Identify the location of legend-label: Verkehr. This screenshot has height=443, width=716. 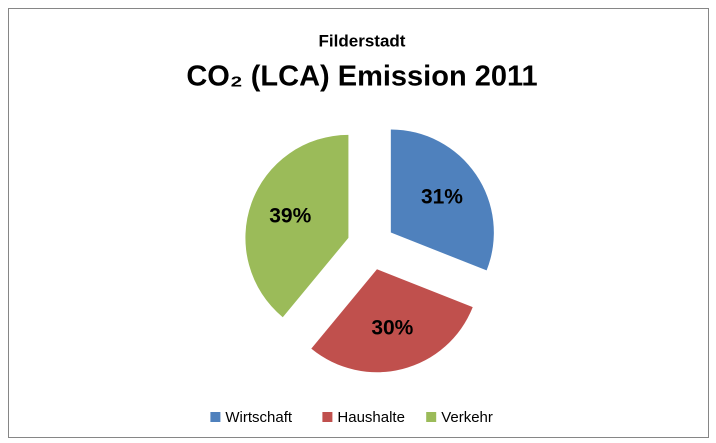
(467, 417).